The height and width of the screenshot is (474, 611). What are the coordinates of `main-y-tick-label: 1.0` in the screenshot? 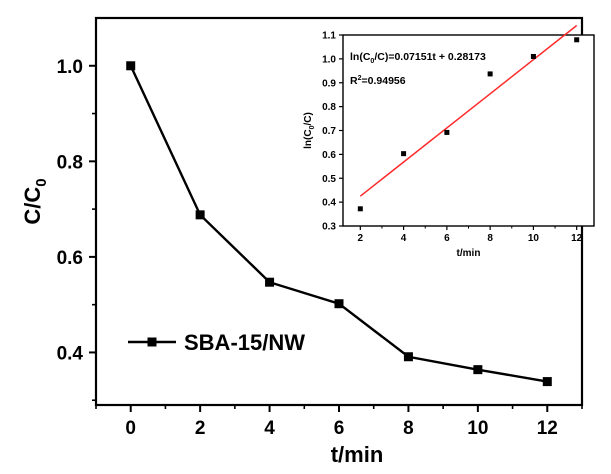 It's located at (70, 67).